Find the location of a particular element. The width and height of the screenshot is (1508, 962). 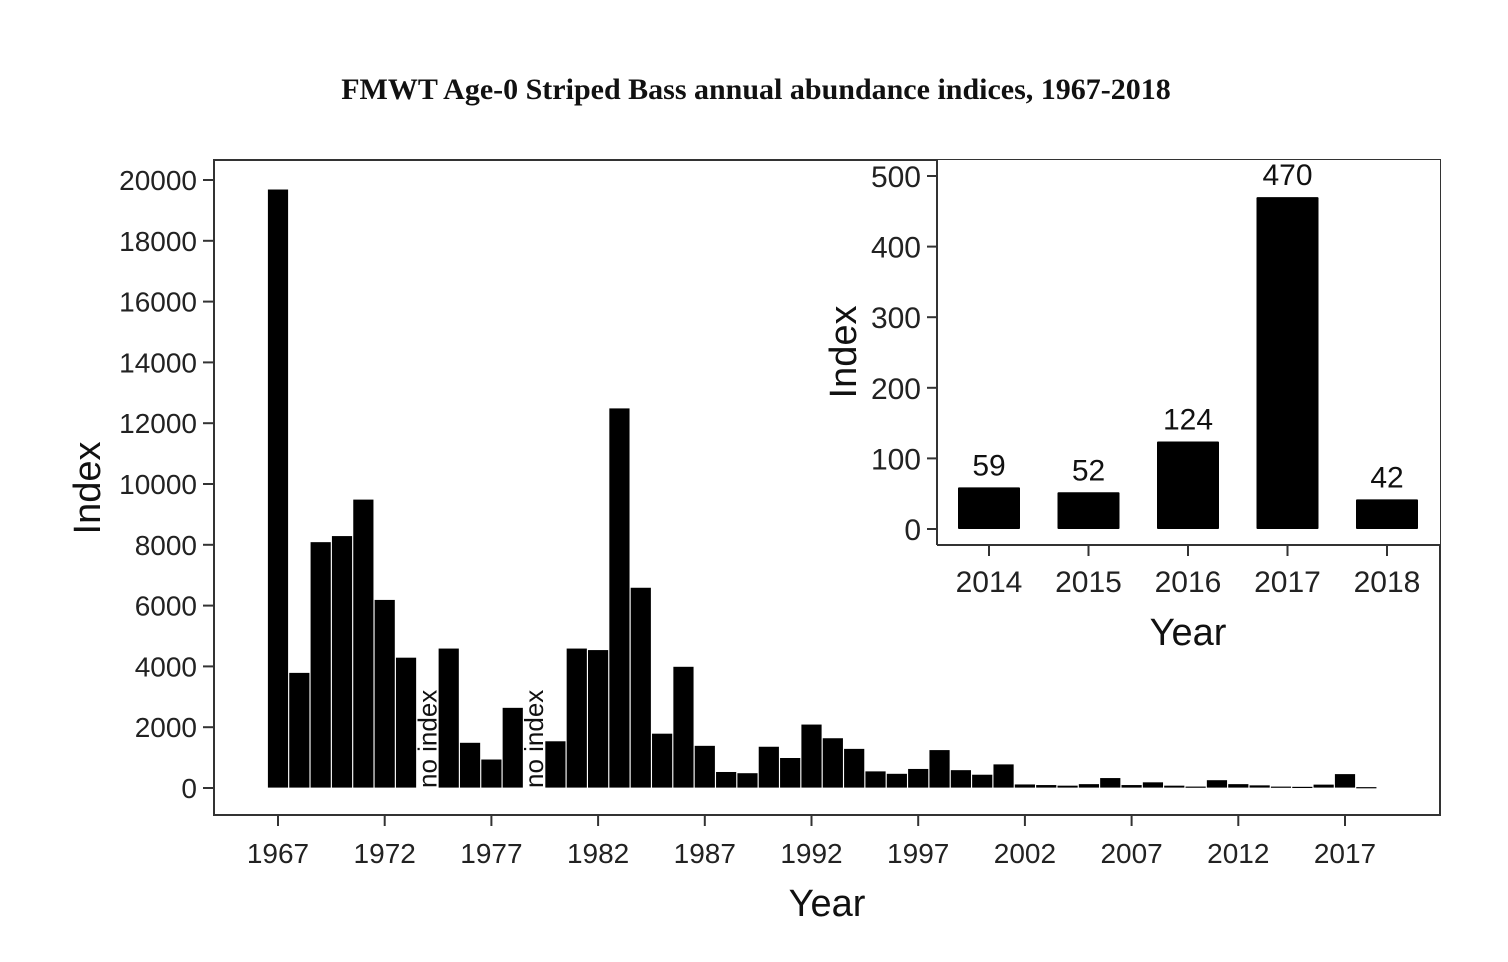

x-tick-label: 2002 is located at coordinates (1025, 853).